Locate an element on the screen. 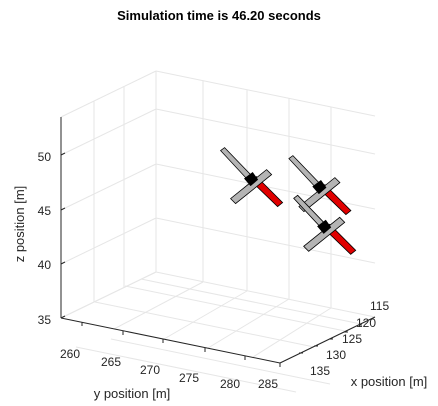 The height and width of the screenshot is (406, 438). x-tick-label: 115 is located at coordinates (379, 306).